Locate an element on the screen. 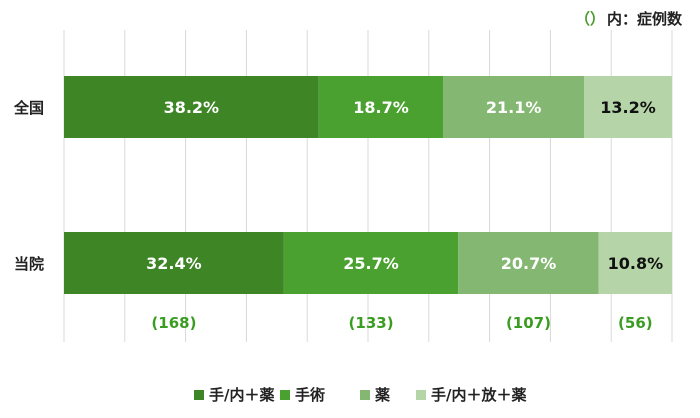 The image size is (700, 418). legend-label: 手/内＋薬 is located at coordinates (241, 395).